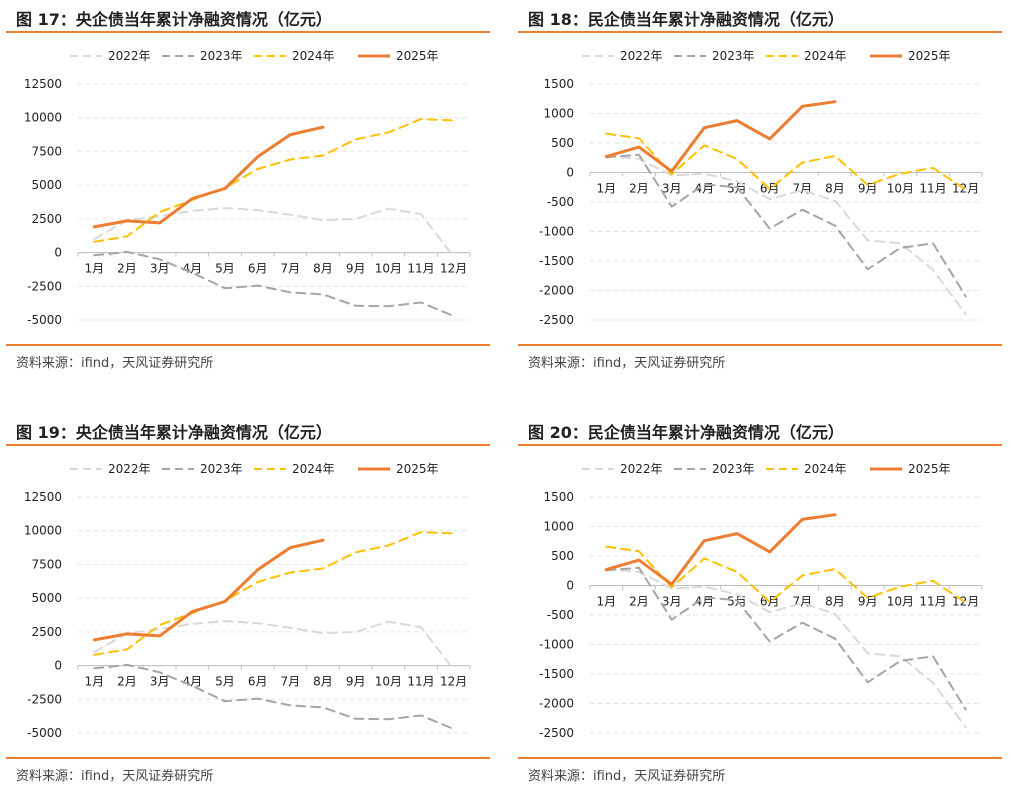 The height and width of the screenshot is (798, 1011). Describe the element at coordinates (686, 19) in the screenshot. I see `chart-title: 图 18：民企债当年累计净融资情况（亿元）` at that location.